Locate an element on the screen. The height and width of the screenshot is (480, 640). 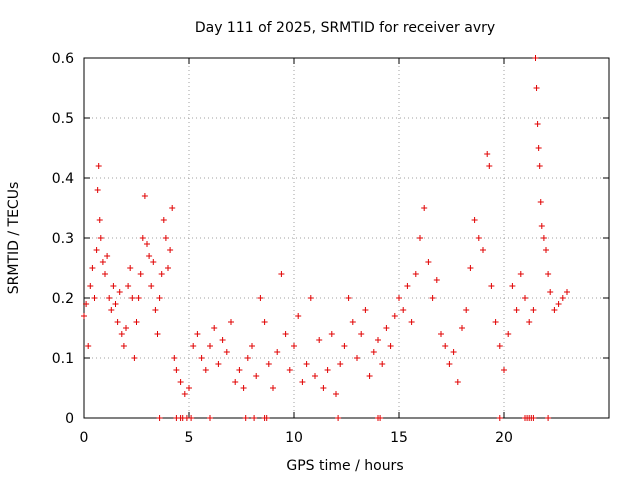
y-tick-label: 0.4 is located at coordinates (63, 179).